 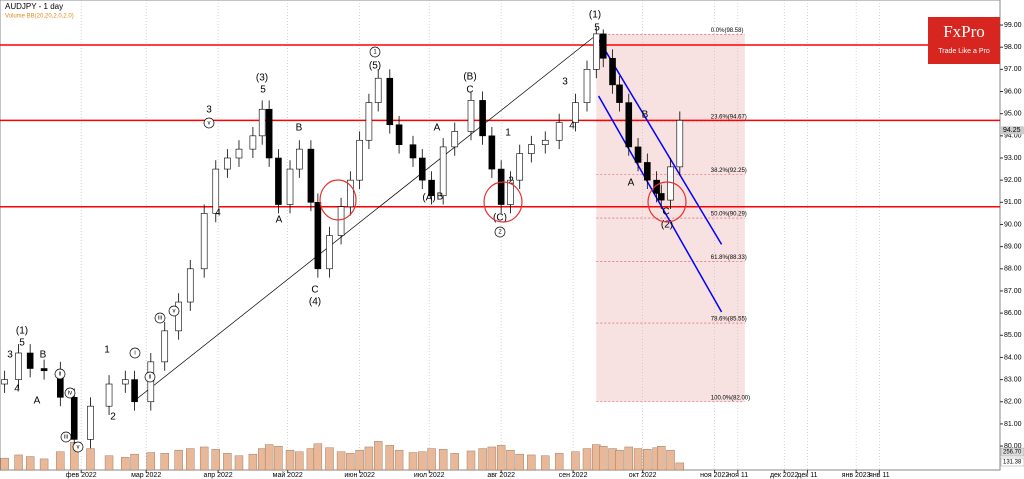 I want to click on logo-box, so click(x=964, y=40).